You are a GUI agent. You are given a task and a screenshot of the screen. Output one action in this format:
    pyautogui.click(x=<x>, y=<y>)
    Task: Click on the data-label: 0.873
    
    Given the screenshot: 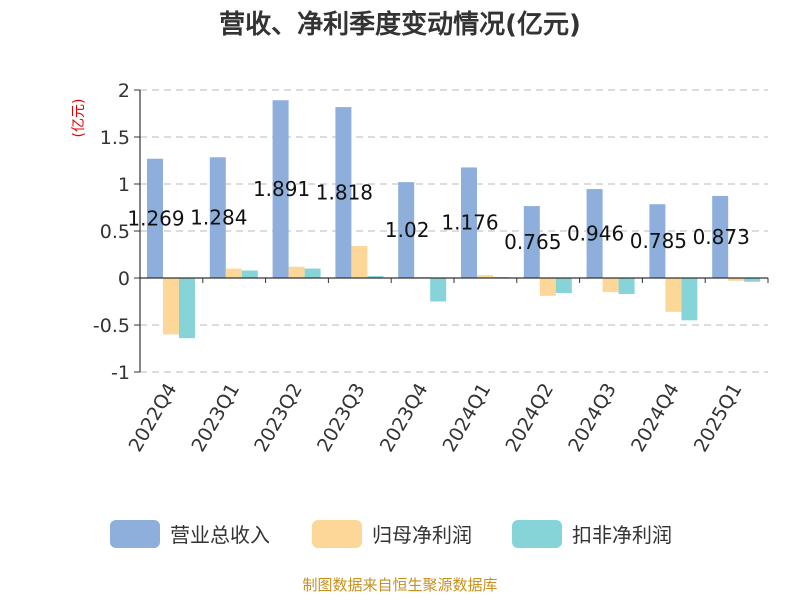 What is the action you would take?
    pyautogui.click(x=721, y=237)
    